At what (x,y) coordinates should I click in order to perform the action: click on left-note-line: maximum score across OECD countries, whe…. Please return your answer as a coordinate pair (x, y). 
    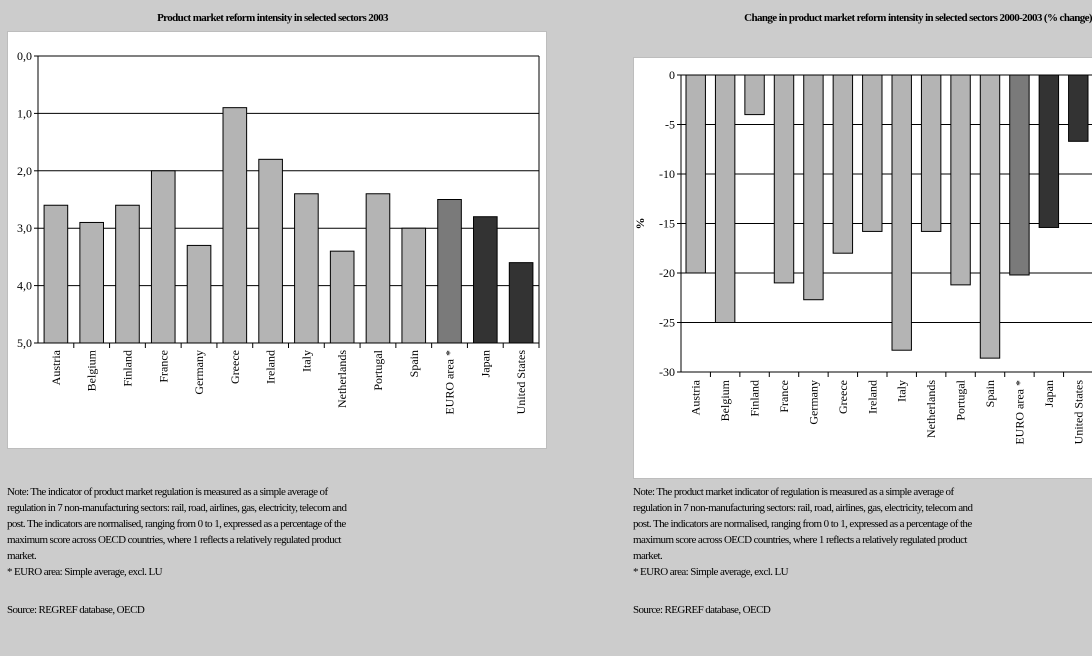
    Looking at the image, I should click on (174, 540).